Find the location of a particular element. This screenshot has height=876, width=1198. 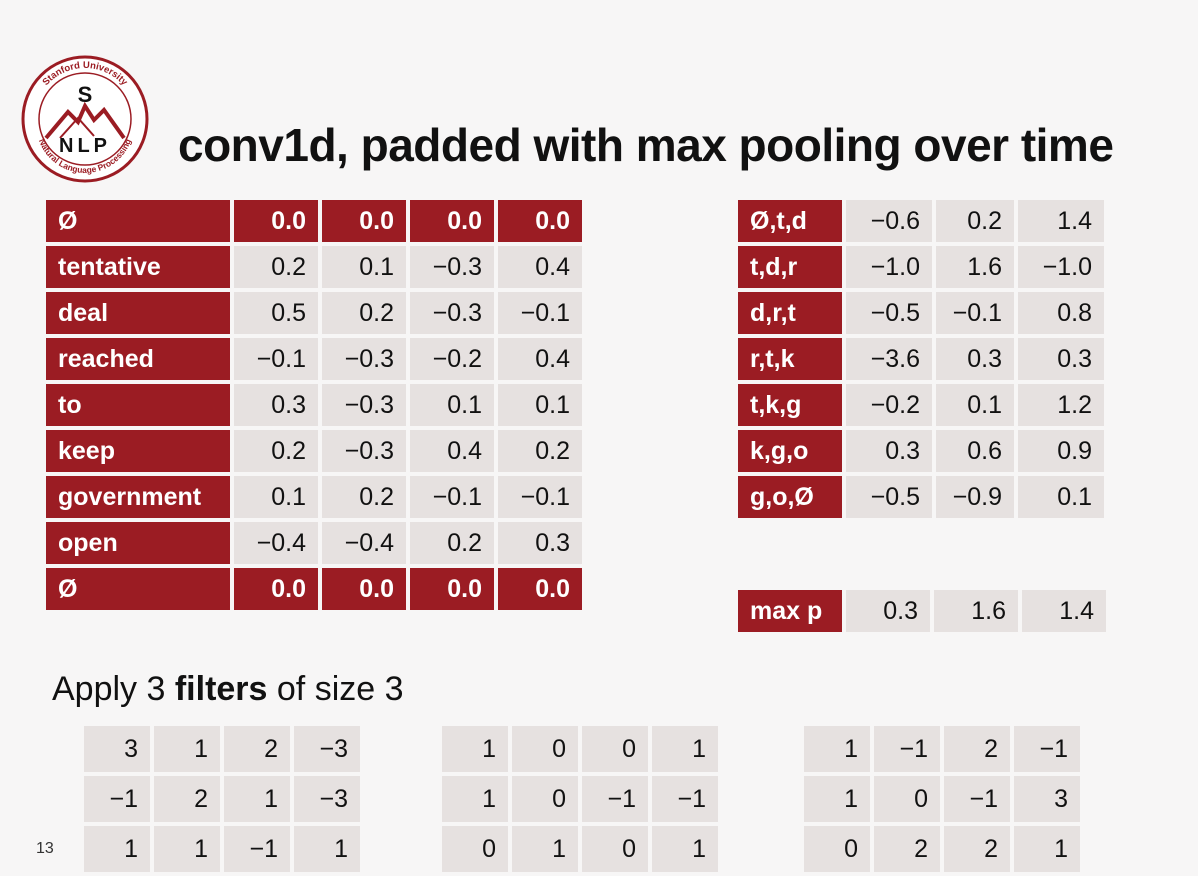

caption-bold: filters is located at coordinates (221, 689).